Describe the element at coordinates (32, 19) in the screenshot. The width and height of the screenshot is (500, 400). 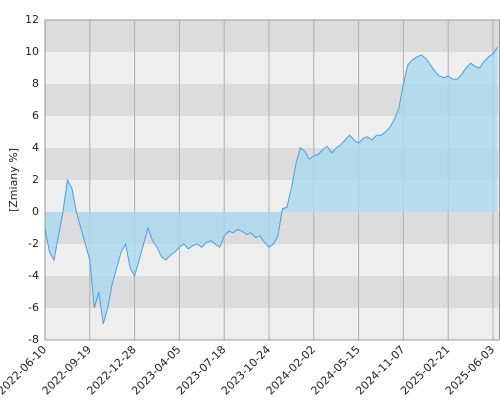
I see `y-tick-label: 12` at that location.